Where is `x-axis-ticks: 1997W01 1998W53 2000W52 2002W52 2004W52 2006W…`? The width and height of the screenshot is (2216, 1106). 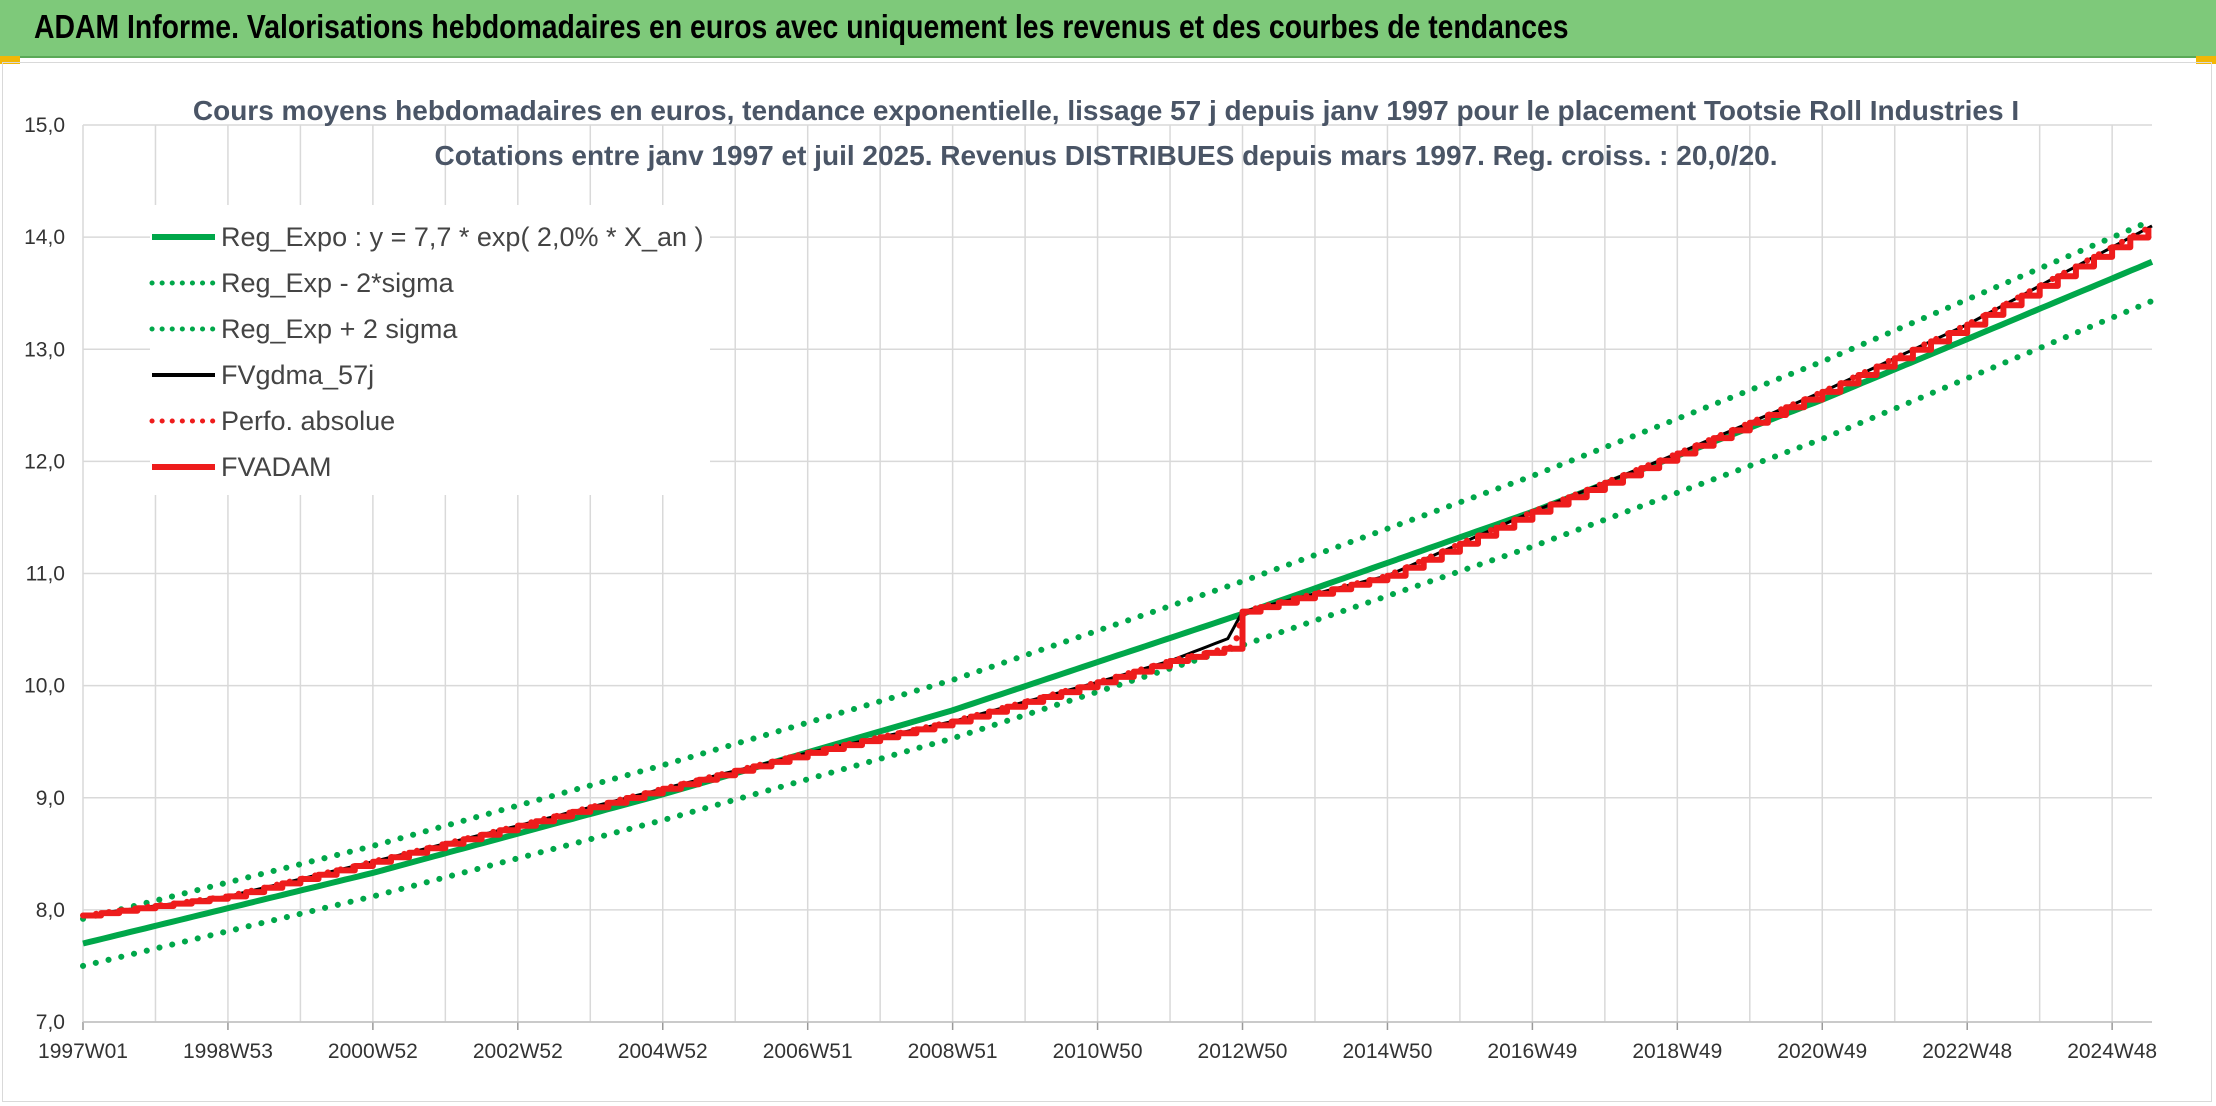
x-axis-ticks: 1997W01 1998W53 2000W52 2002W52 2004W52 2006W… is located at coordinates (1097, 1042).